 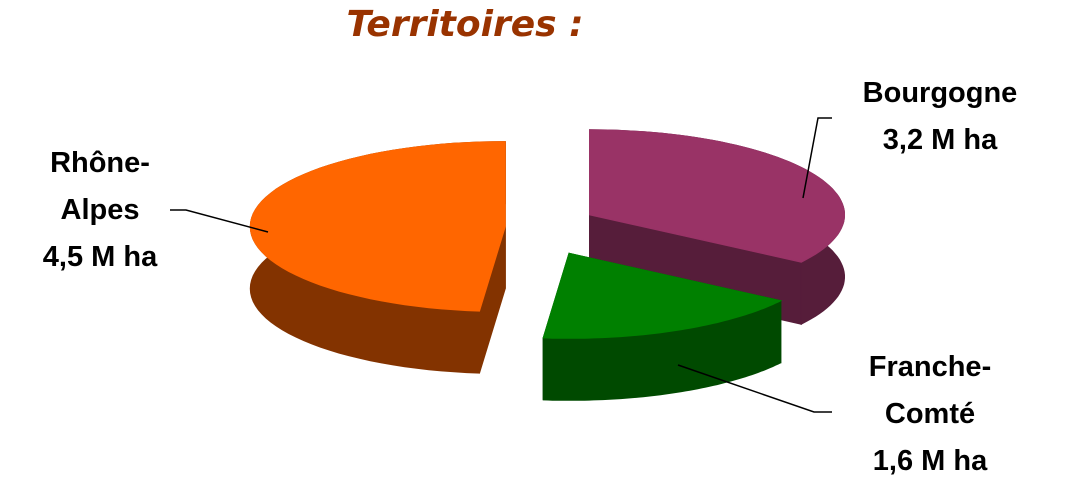 I want to click on chart-title: Territoires :, so click(x=465, y=24).